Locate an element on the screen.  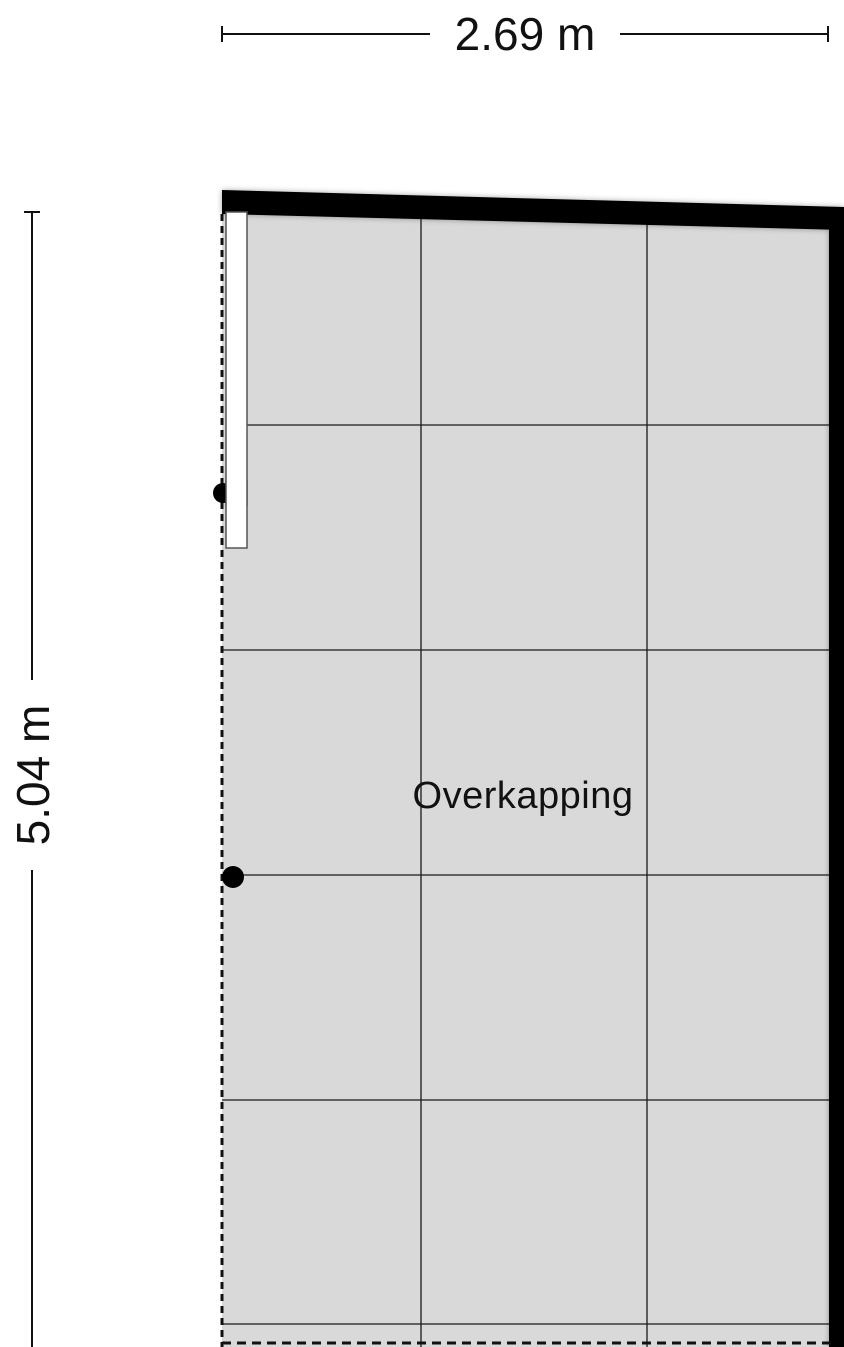
right-wall is located at coordinates (836, 778).